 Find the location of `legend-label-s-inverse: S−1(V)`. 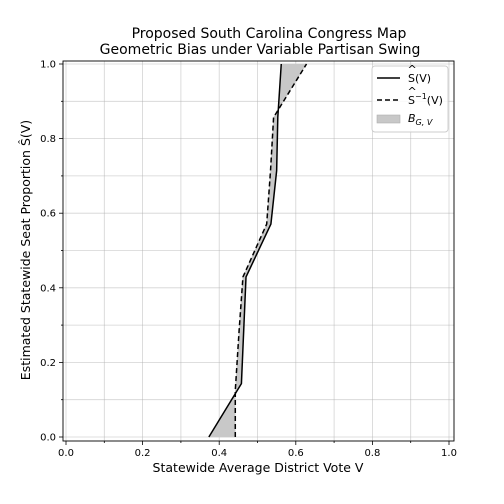

legend-label-s-inverse: S−1(V) is located at coordinates (425, 99).